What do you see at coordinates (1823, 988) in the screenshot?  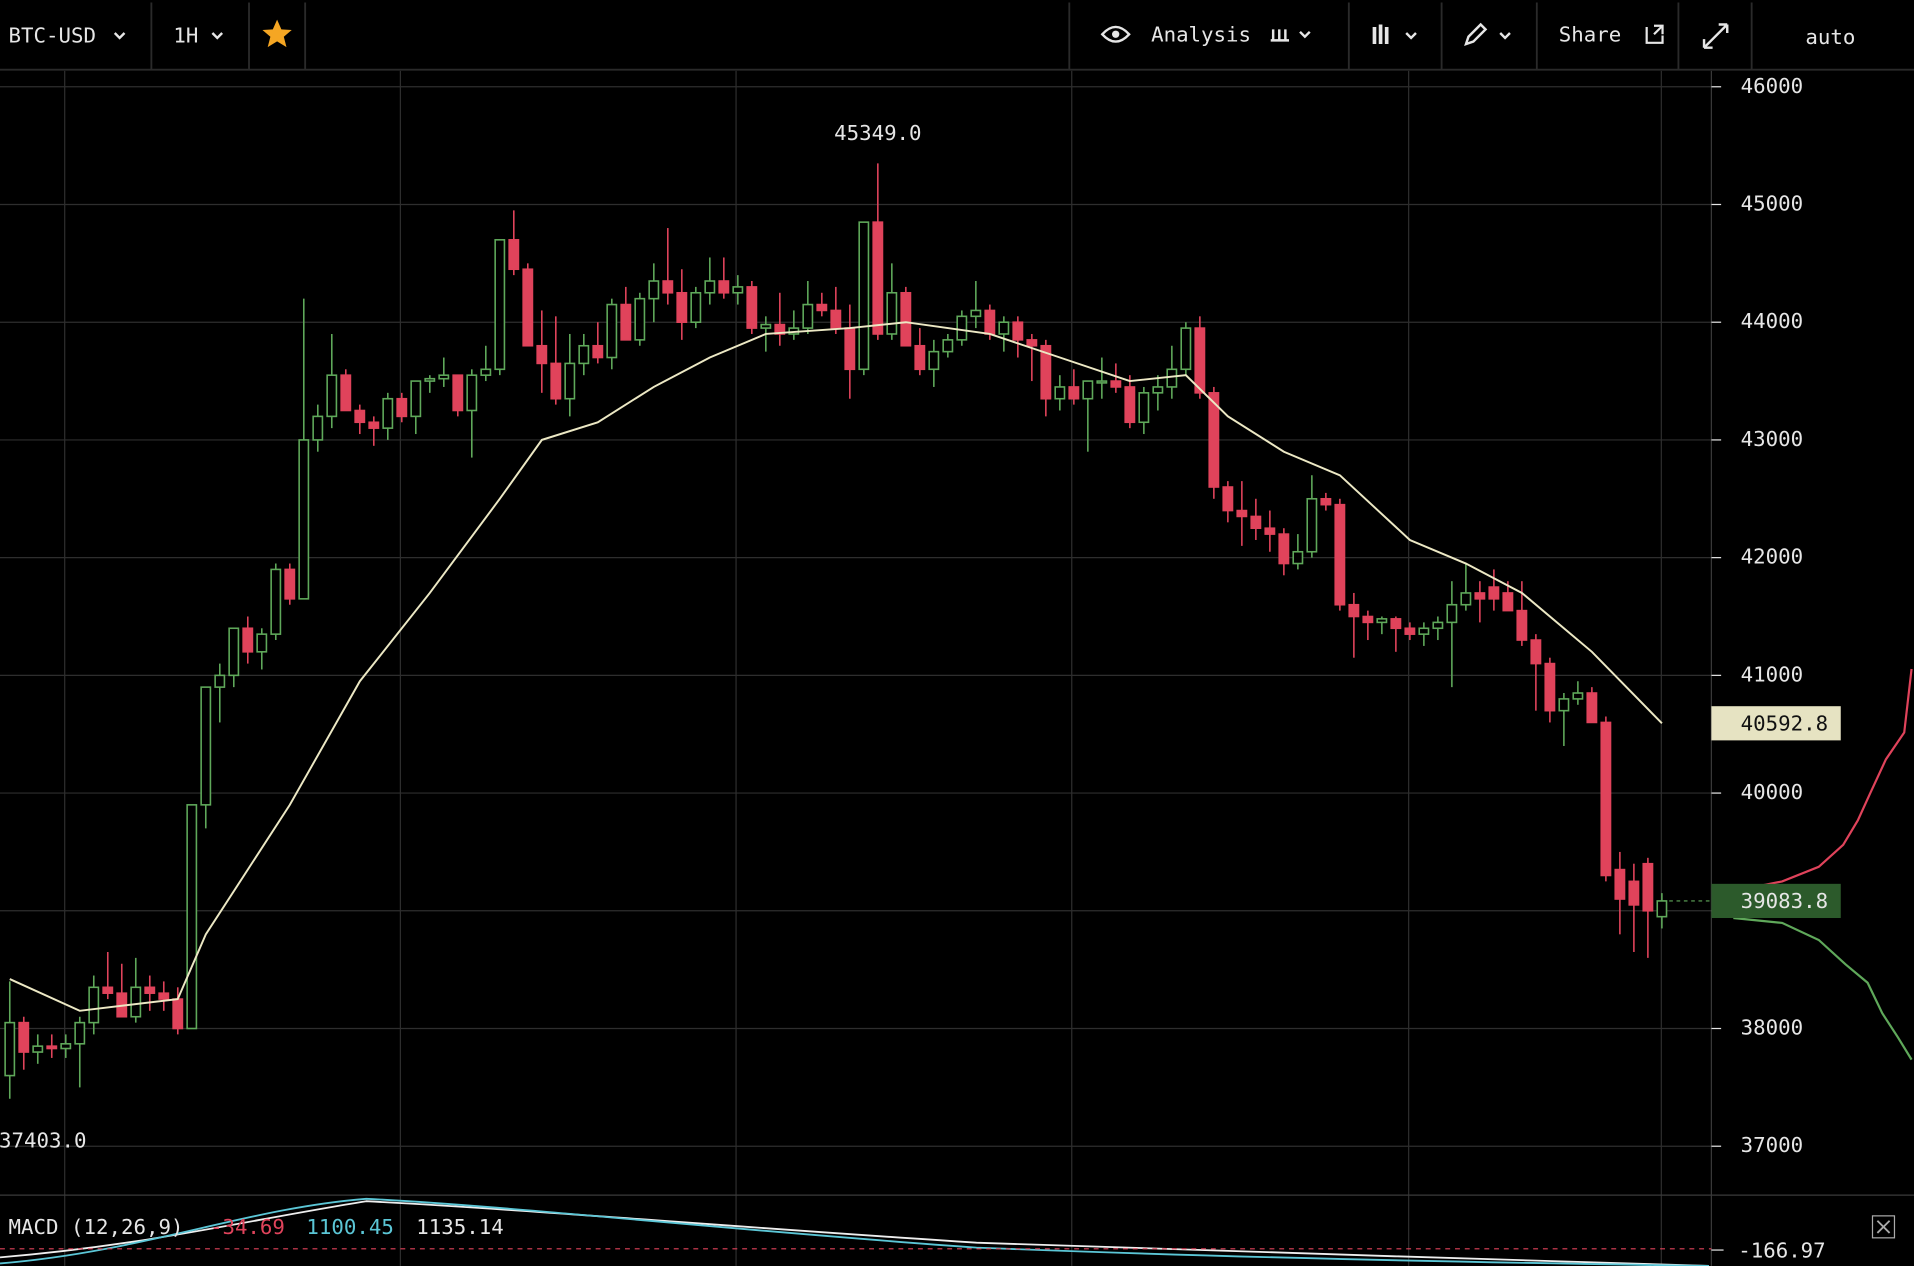 I see `bid-depth` at bounding box center [1823, 988].